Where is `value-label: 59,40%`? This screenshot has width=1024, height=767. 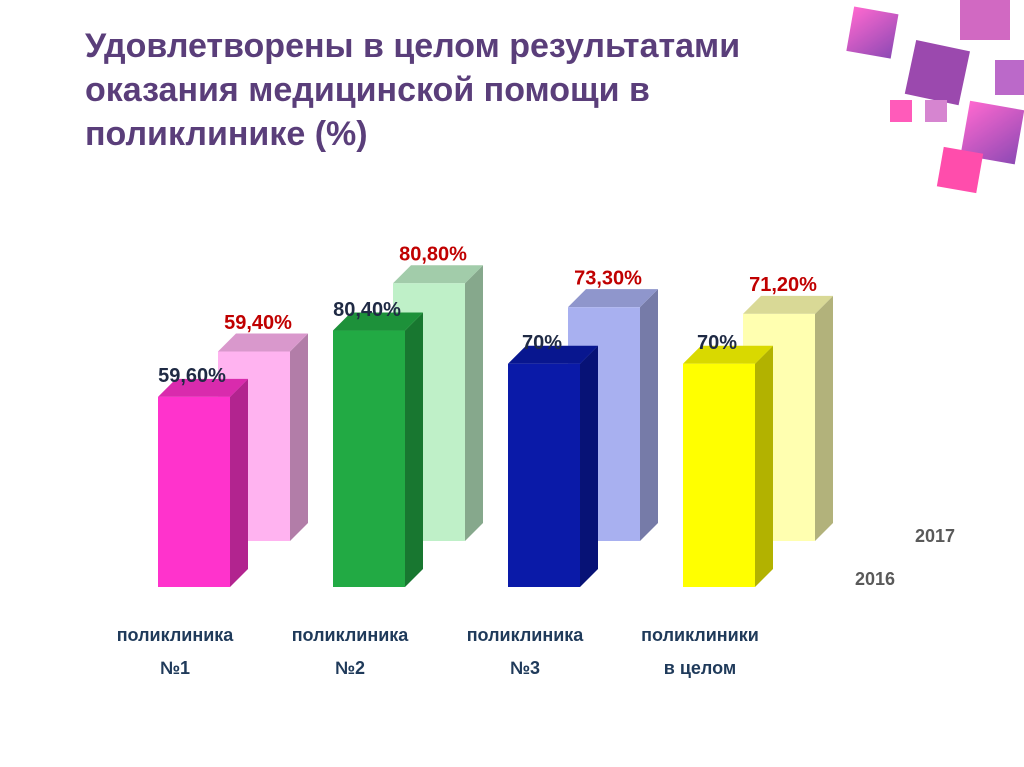
value-label: 59,40% is located at coordinates (258, 323).